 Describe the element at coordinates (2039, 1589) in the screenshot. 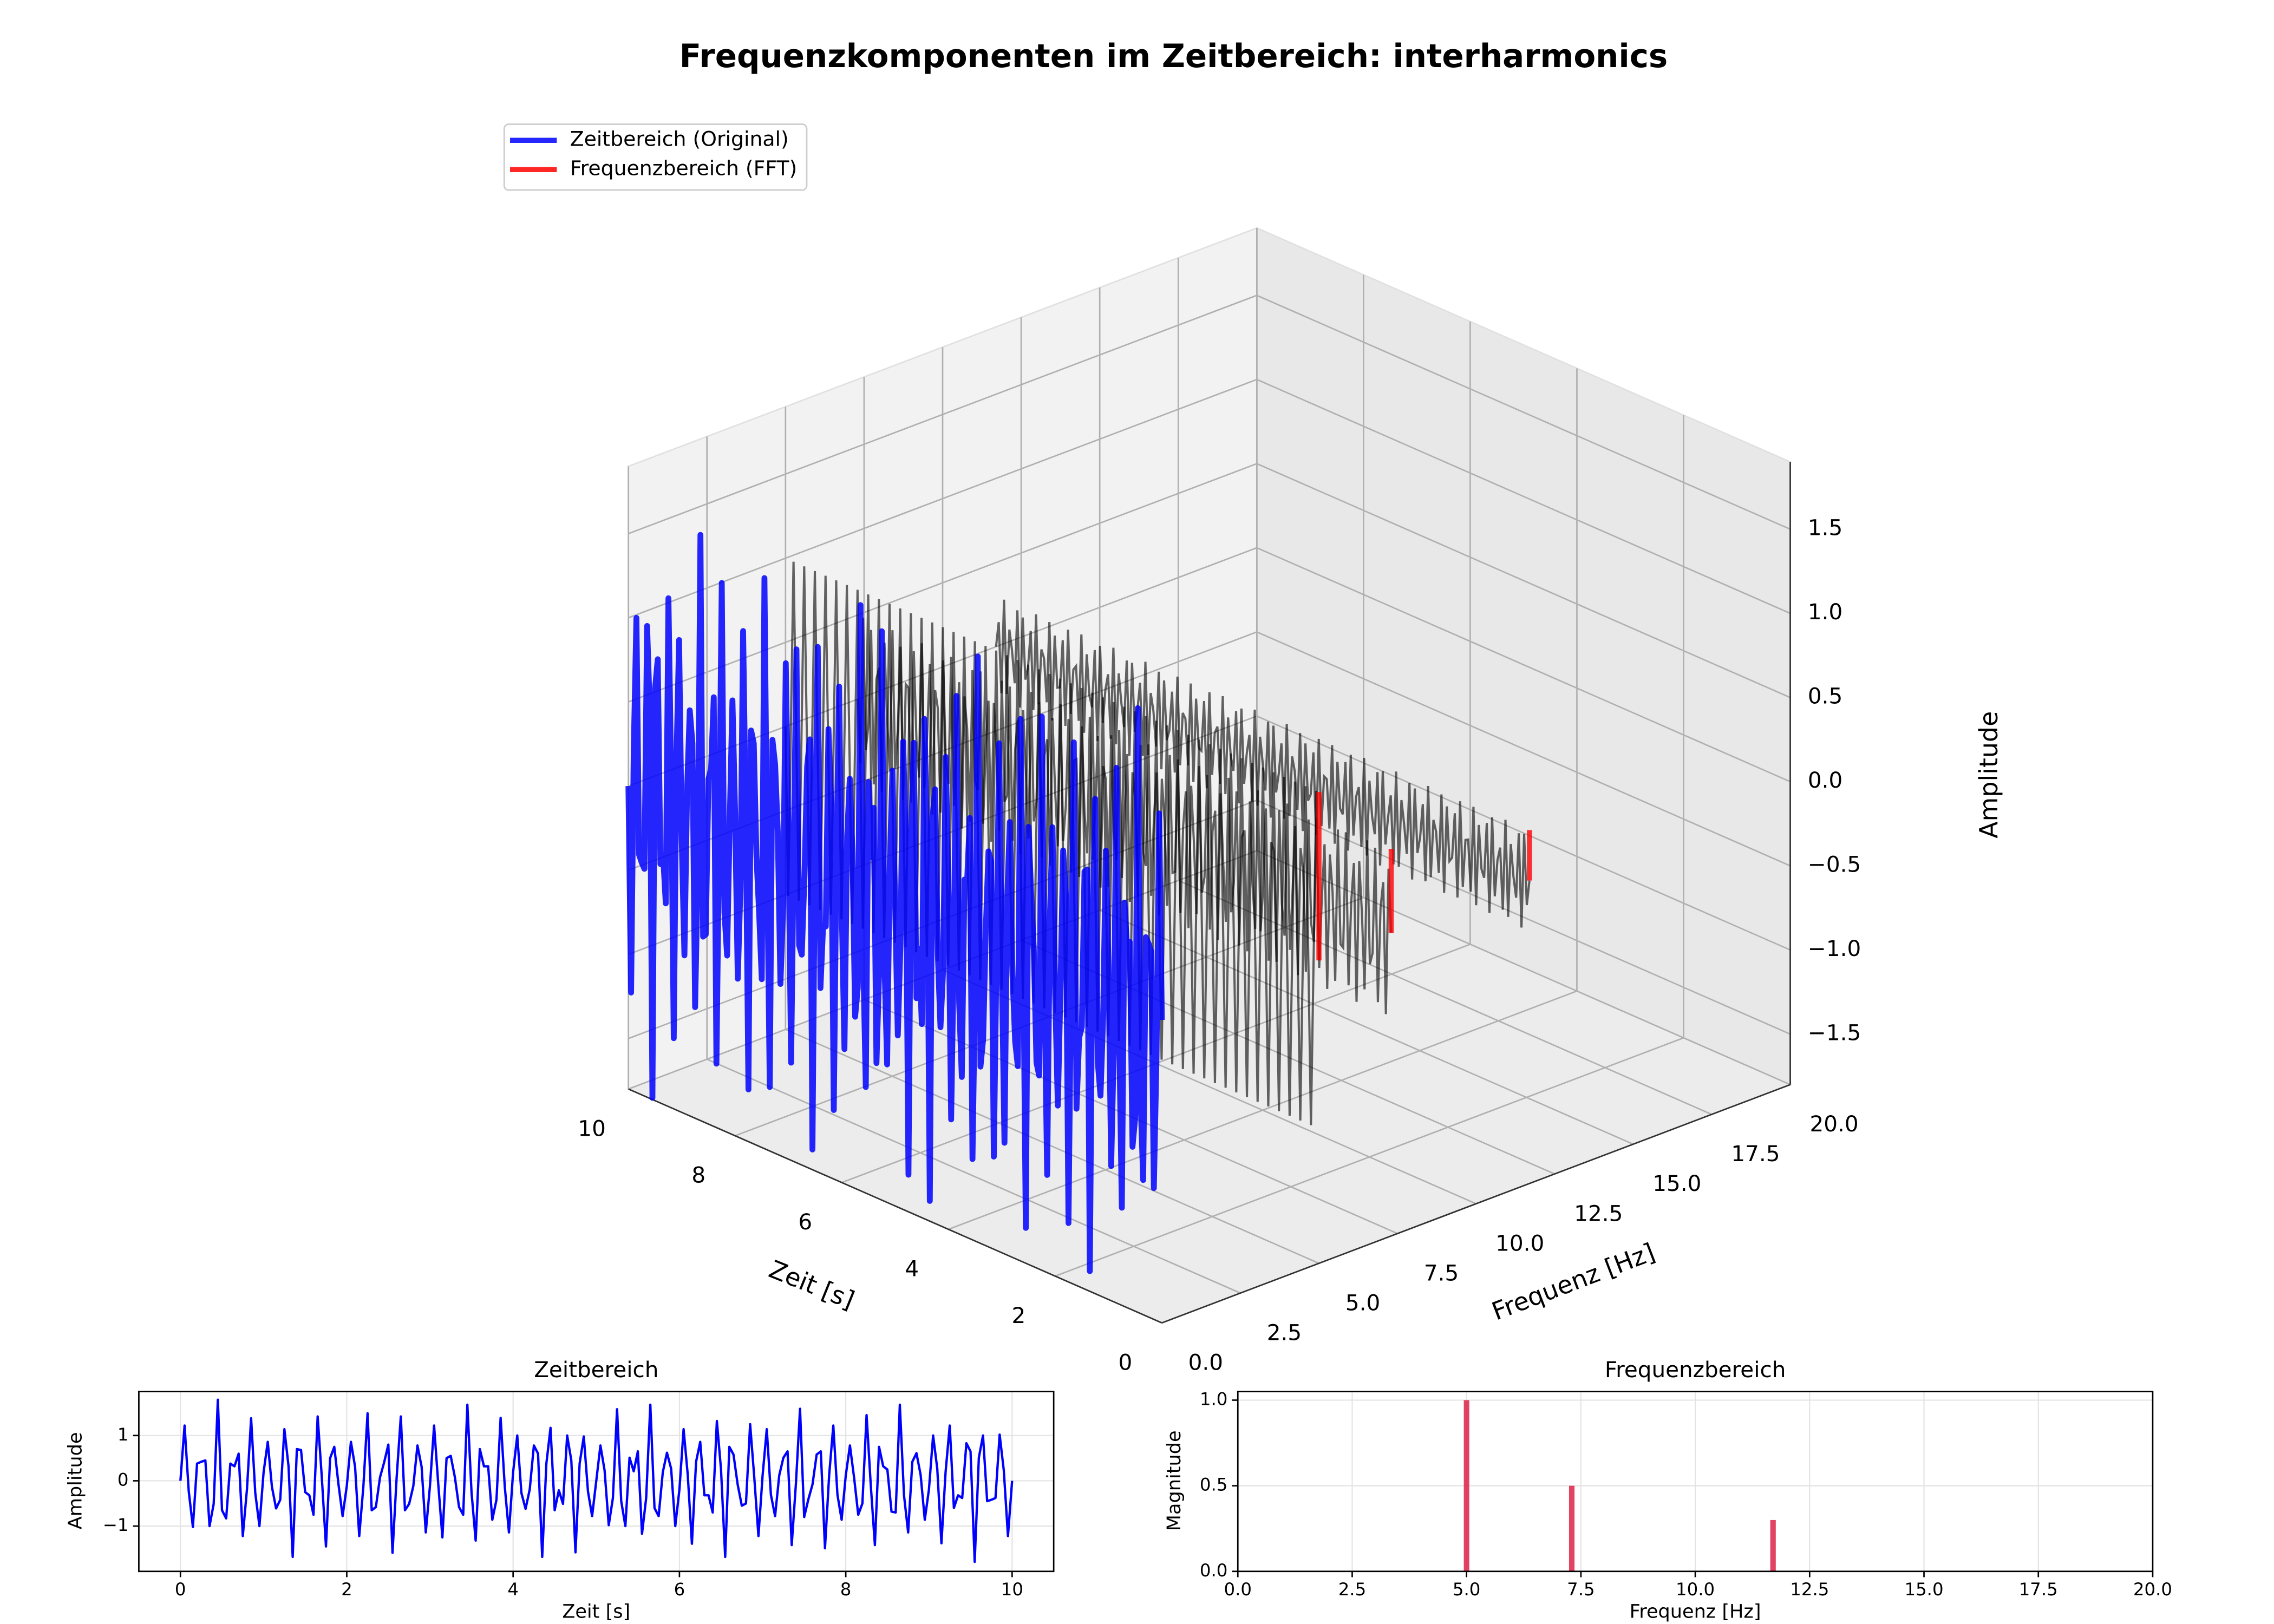

I see `x-tick-label: 17.5` at that location.